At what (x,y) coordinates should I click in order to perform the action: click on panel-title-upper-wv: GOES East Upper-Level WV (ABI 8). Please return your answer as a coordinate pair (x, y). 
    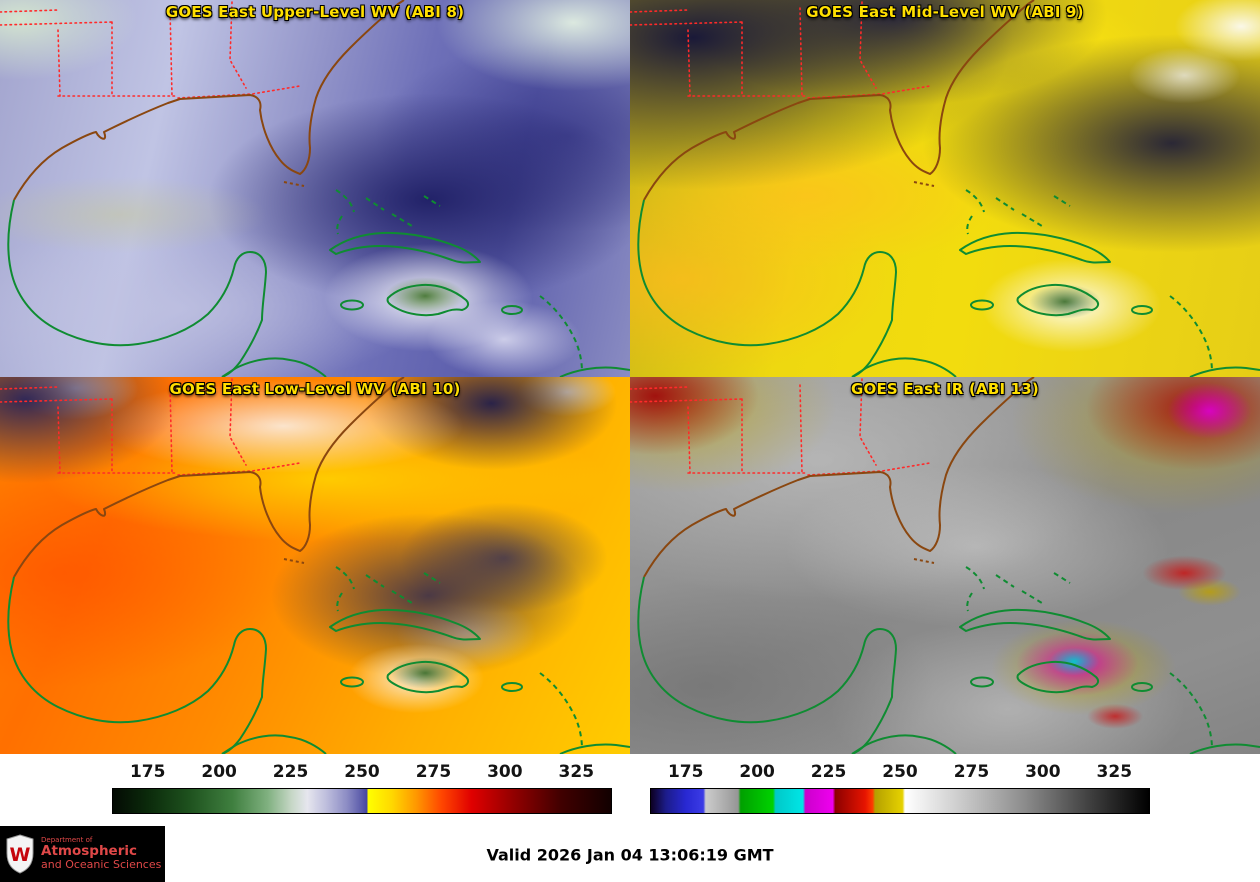
    Looking at the image, I should click on (315, 12).